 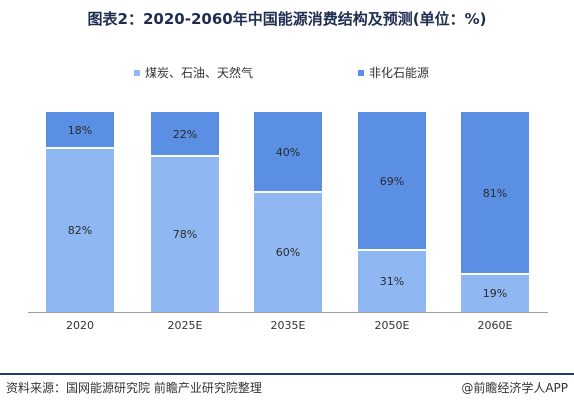 I want to click on bar-segment-nonfossil-2020, so click(x=80, y=130).